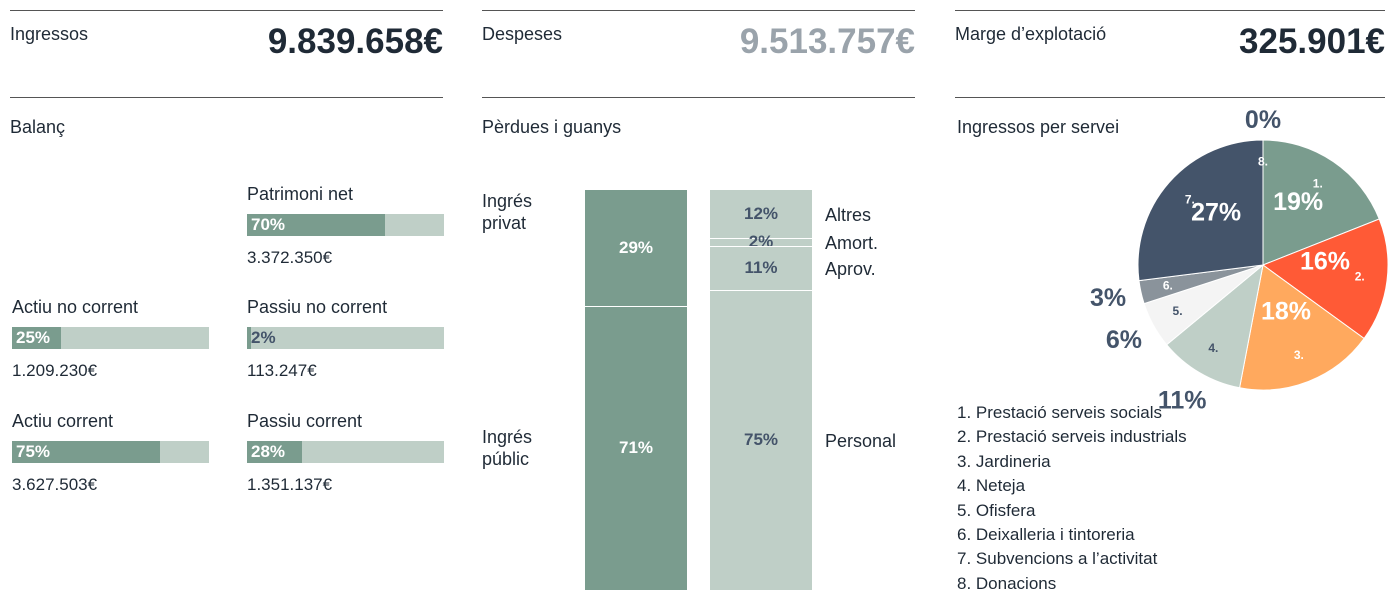  What do you see at coordinates (1325, 261) in the screenshot?
I see `slice-value-label: 16%` at bounding box center [1325, 261].